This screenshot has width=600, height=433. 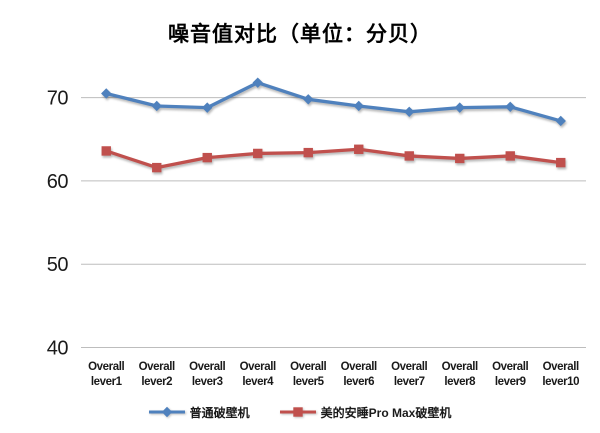 I want to click on y-axis-tick-label: 40, so click(x=58, y=349).